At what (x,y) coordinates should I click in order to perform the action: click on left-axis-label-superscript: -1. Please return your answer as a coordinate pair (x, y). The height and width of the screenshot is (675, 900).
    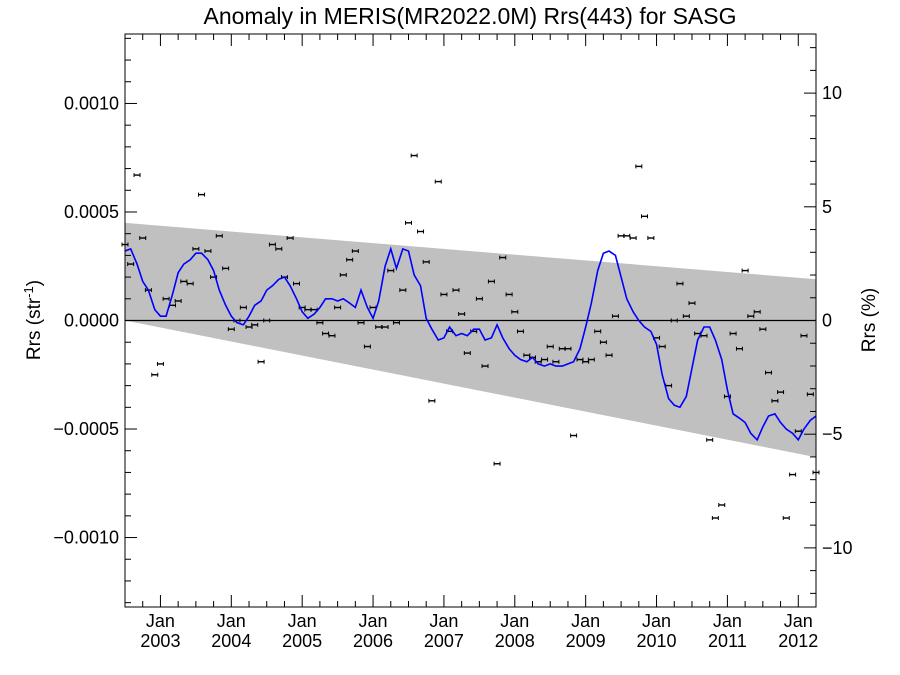
    Looking at the image, I should click on (28, 292).